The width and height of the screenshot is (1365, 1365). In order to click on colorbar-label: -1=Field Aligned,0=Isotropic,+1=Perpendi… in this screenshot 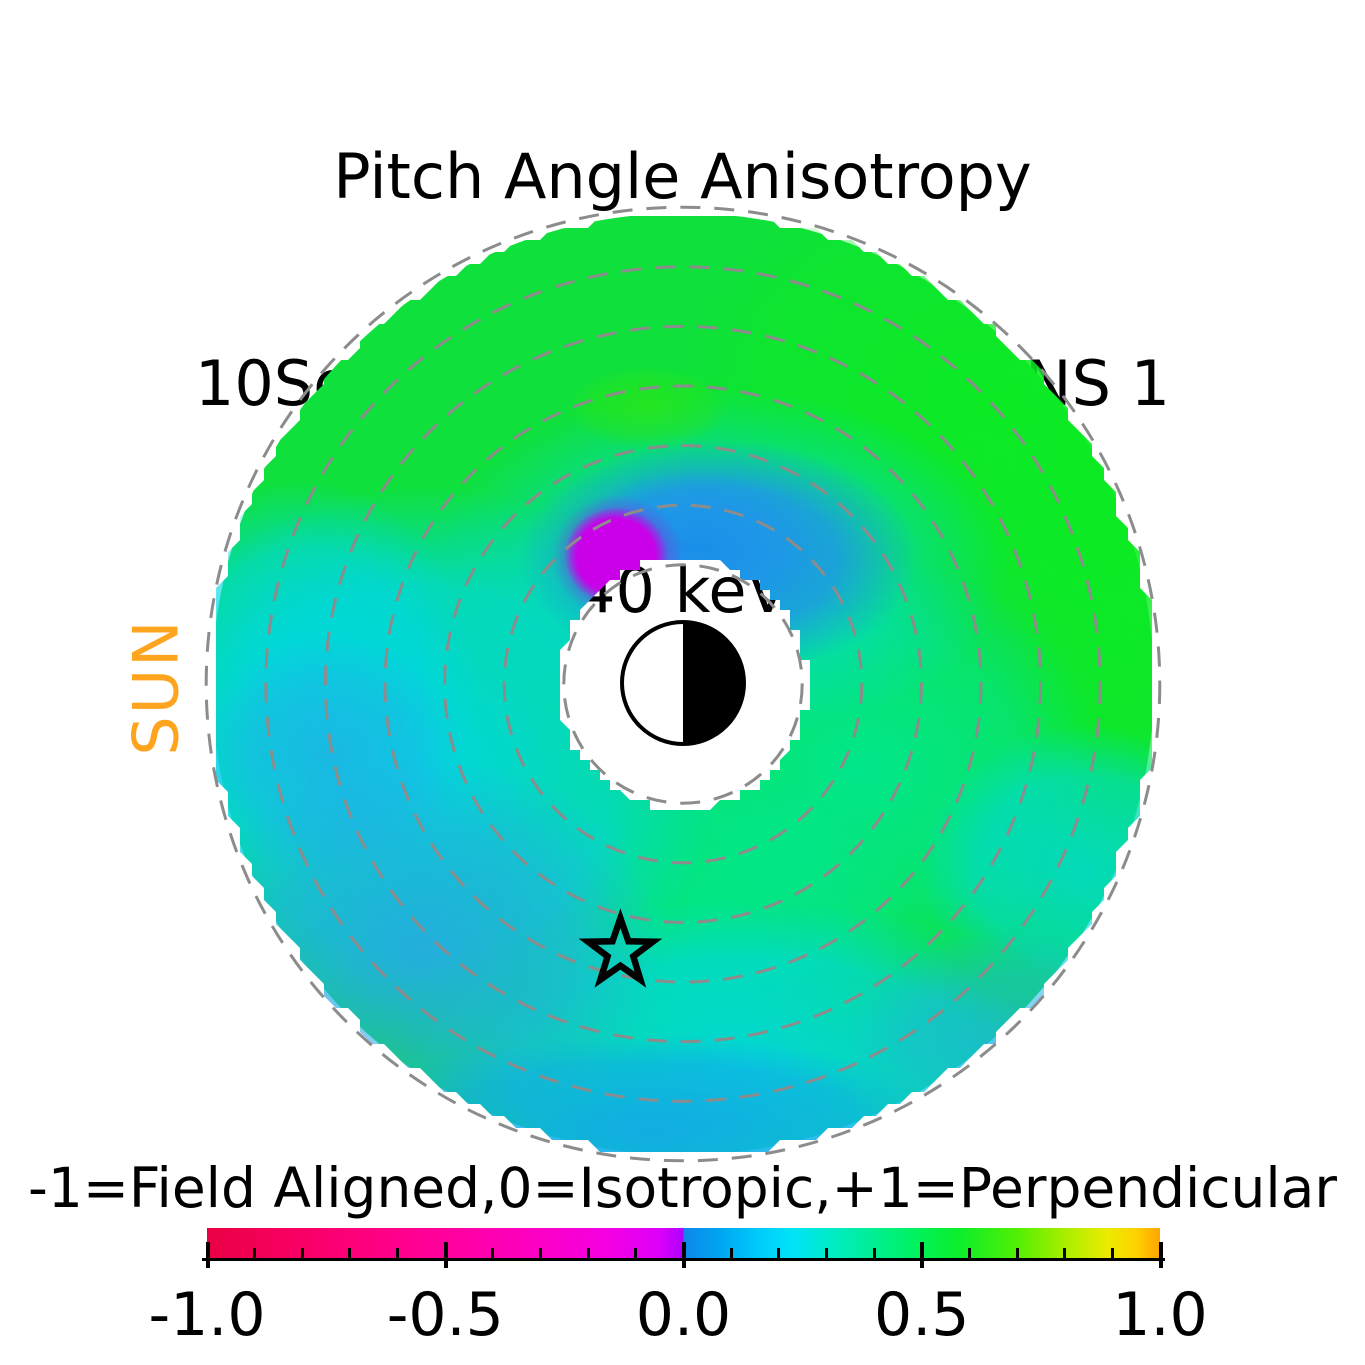, I will do `click(682, 1188)`.